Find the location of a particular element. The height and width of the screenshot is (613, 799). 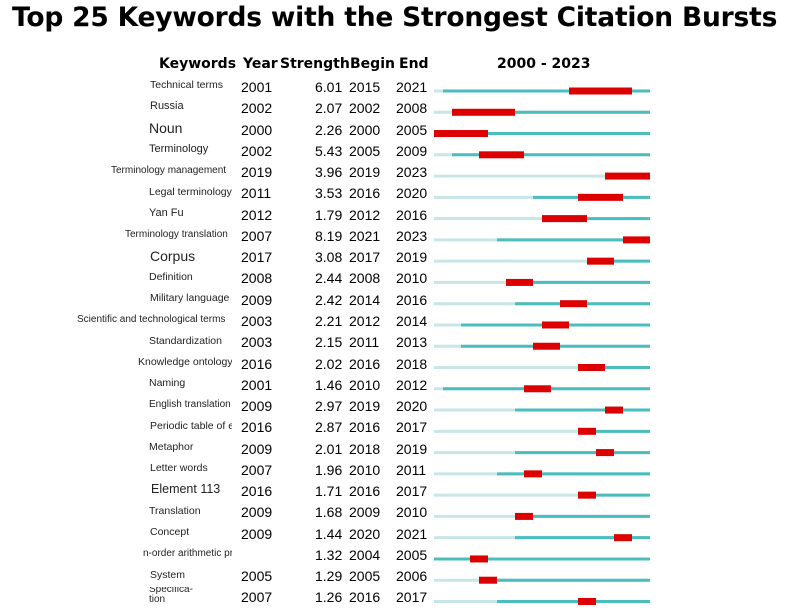

keyword-cell: Terminology management is located at coordinates (169, 170).